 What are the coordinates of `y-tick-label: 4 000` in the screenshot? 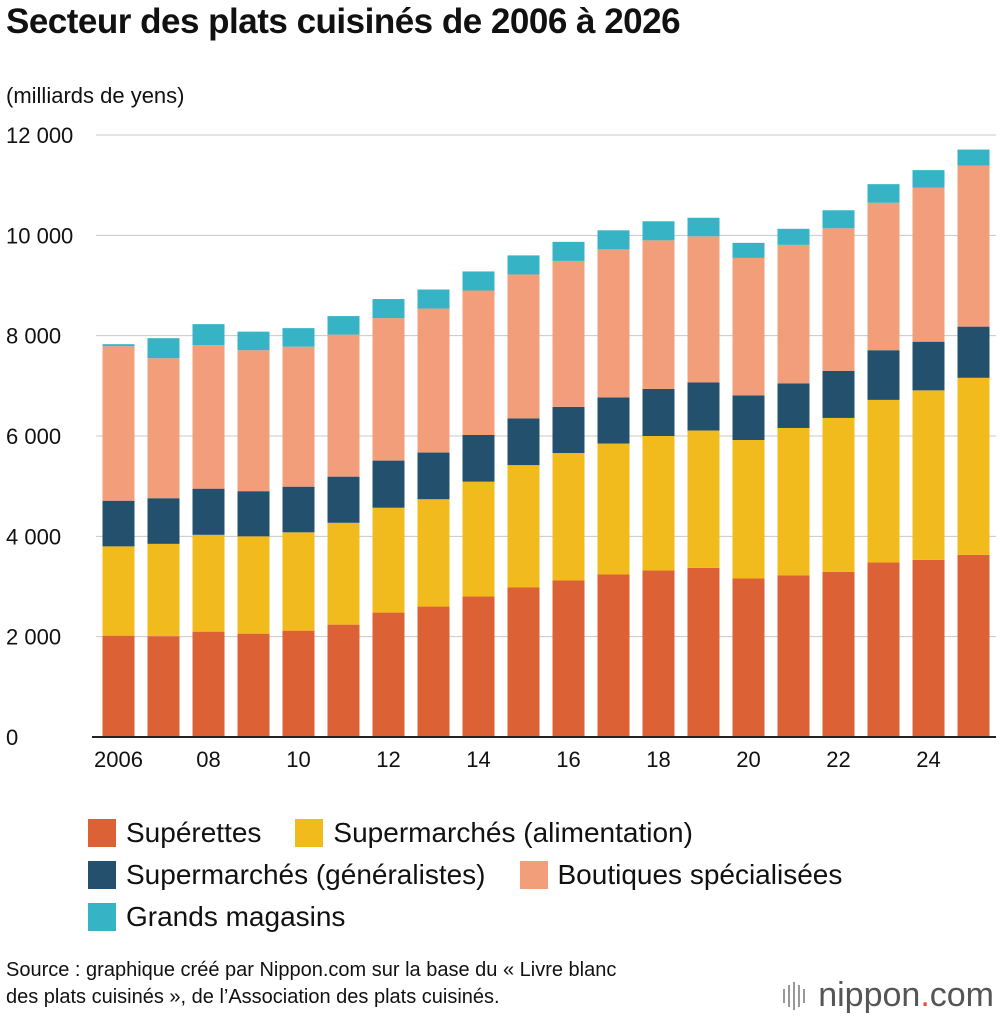 It's located at (33, 536).